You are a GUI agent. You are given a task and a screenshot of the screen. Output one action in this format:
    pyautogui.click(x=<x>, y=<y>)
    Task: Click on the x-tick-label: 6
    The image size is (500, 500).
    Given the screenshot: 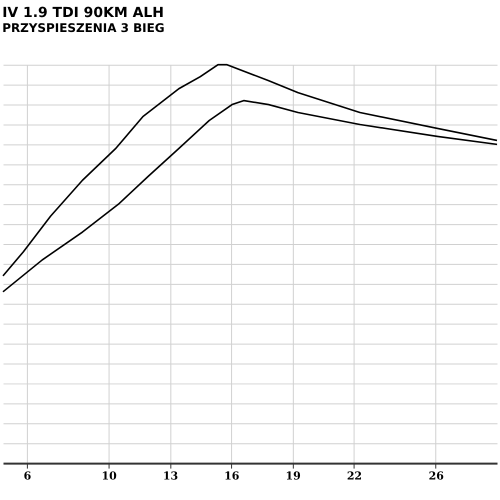 What is the action you would take?
    pyautogui.click(x=28, y=476)
    